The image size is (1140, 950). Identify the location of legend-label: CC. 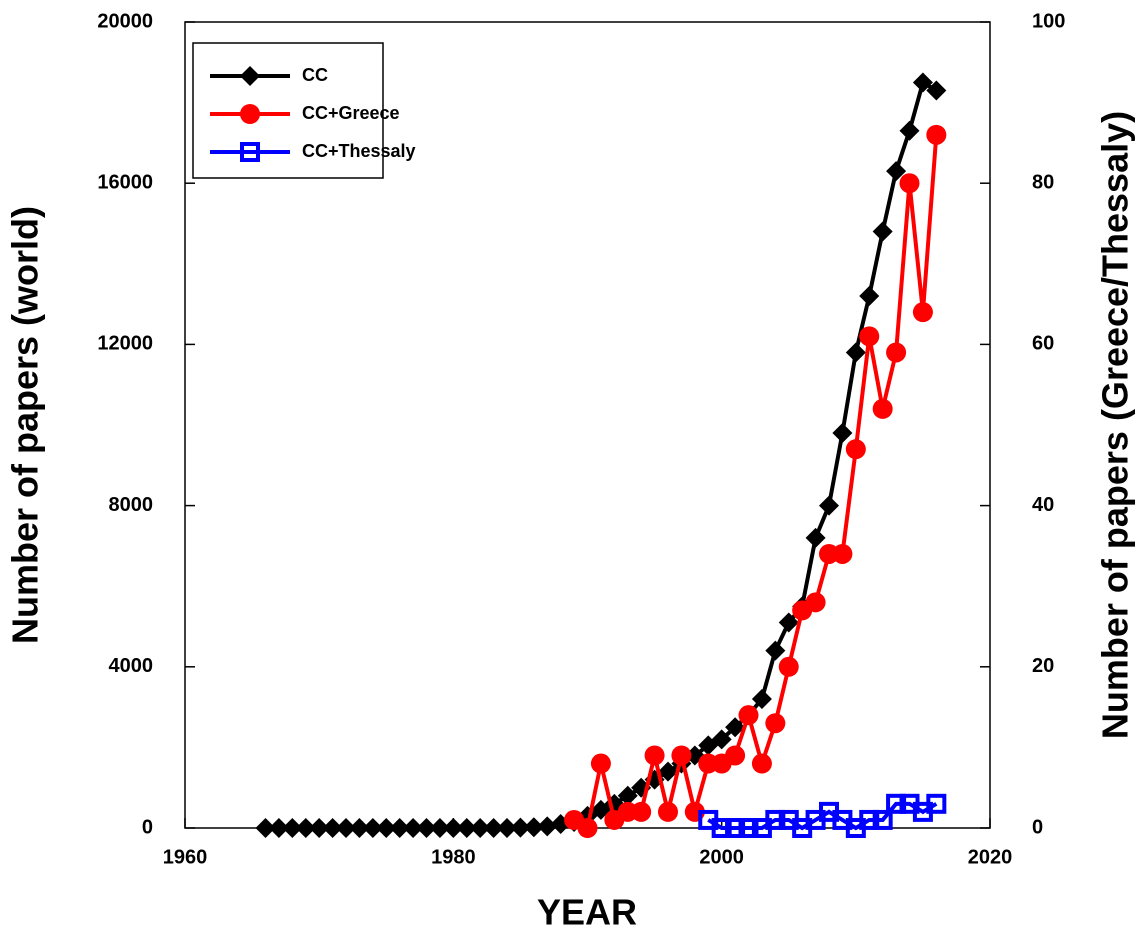
(315, 75).